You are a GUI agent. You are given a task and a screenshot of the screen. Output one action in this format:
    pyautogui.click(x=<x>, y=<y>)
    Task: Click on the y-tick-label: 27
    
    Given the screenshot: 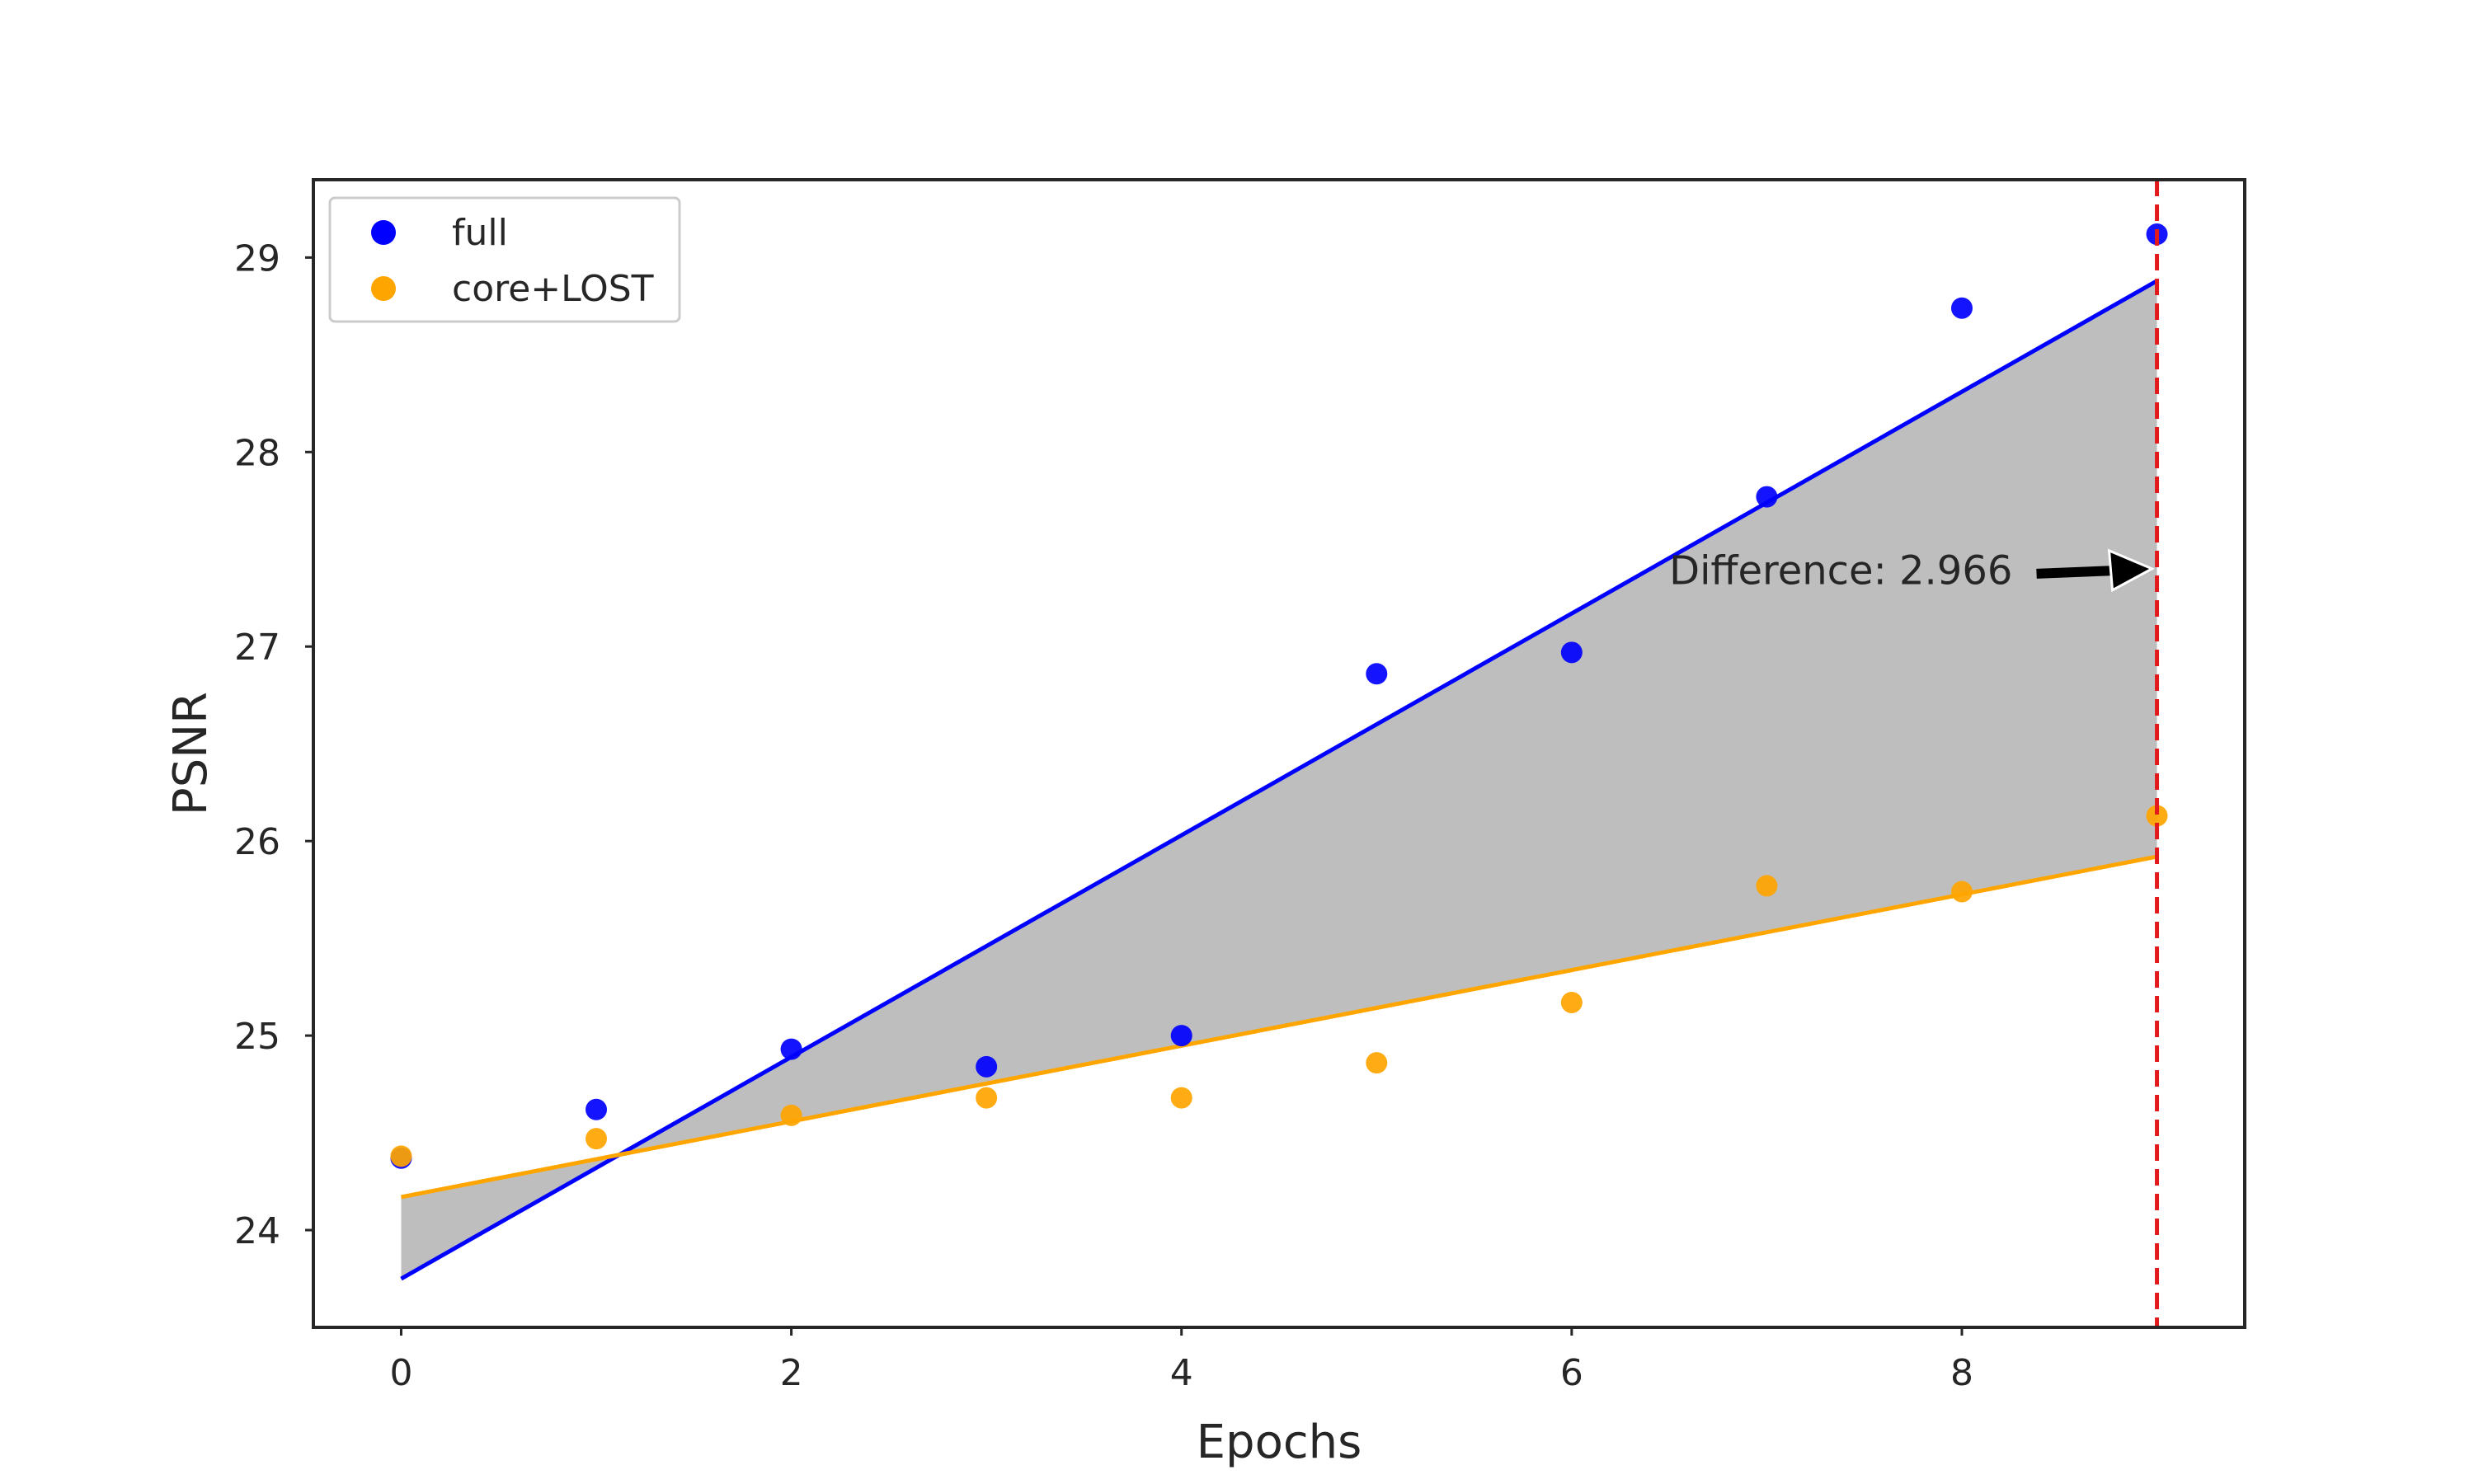 What is the action you would take?
    pyautogui.click(x=257, y=648)
    